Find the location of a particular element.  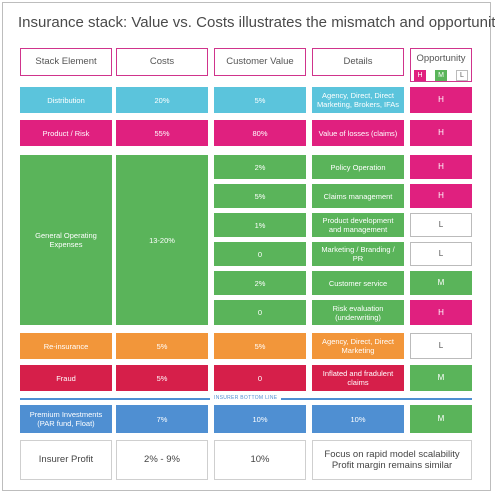

opex-opportunity: M is located at coordinates (441, 283).